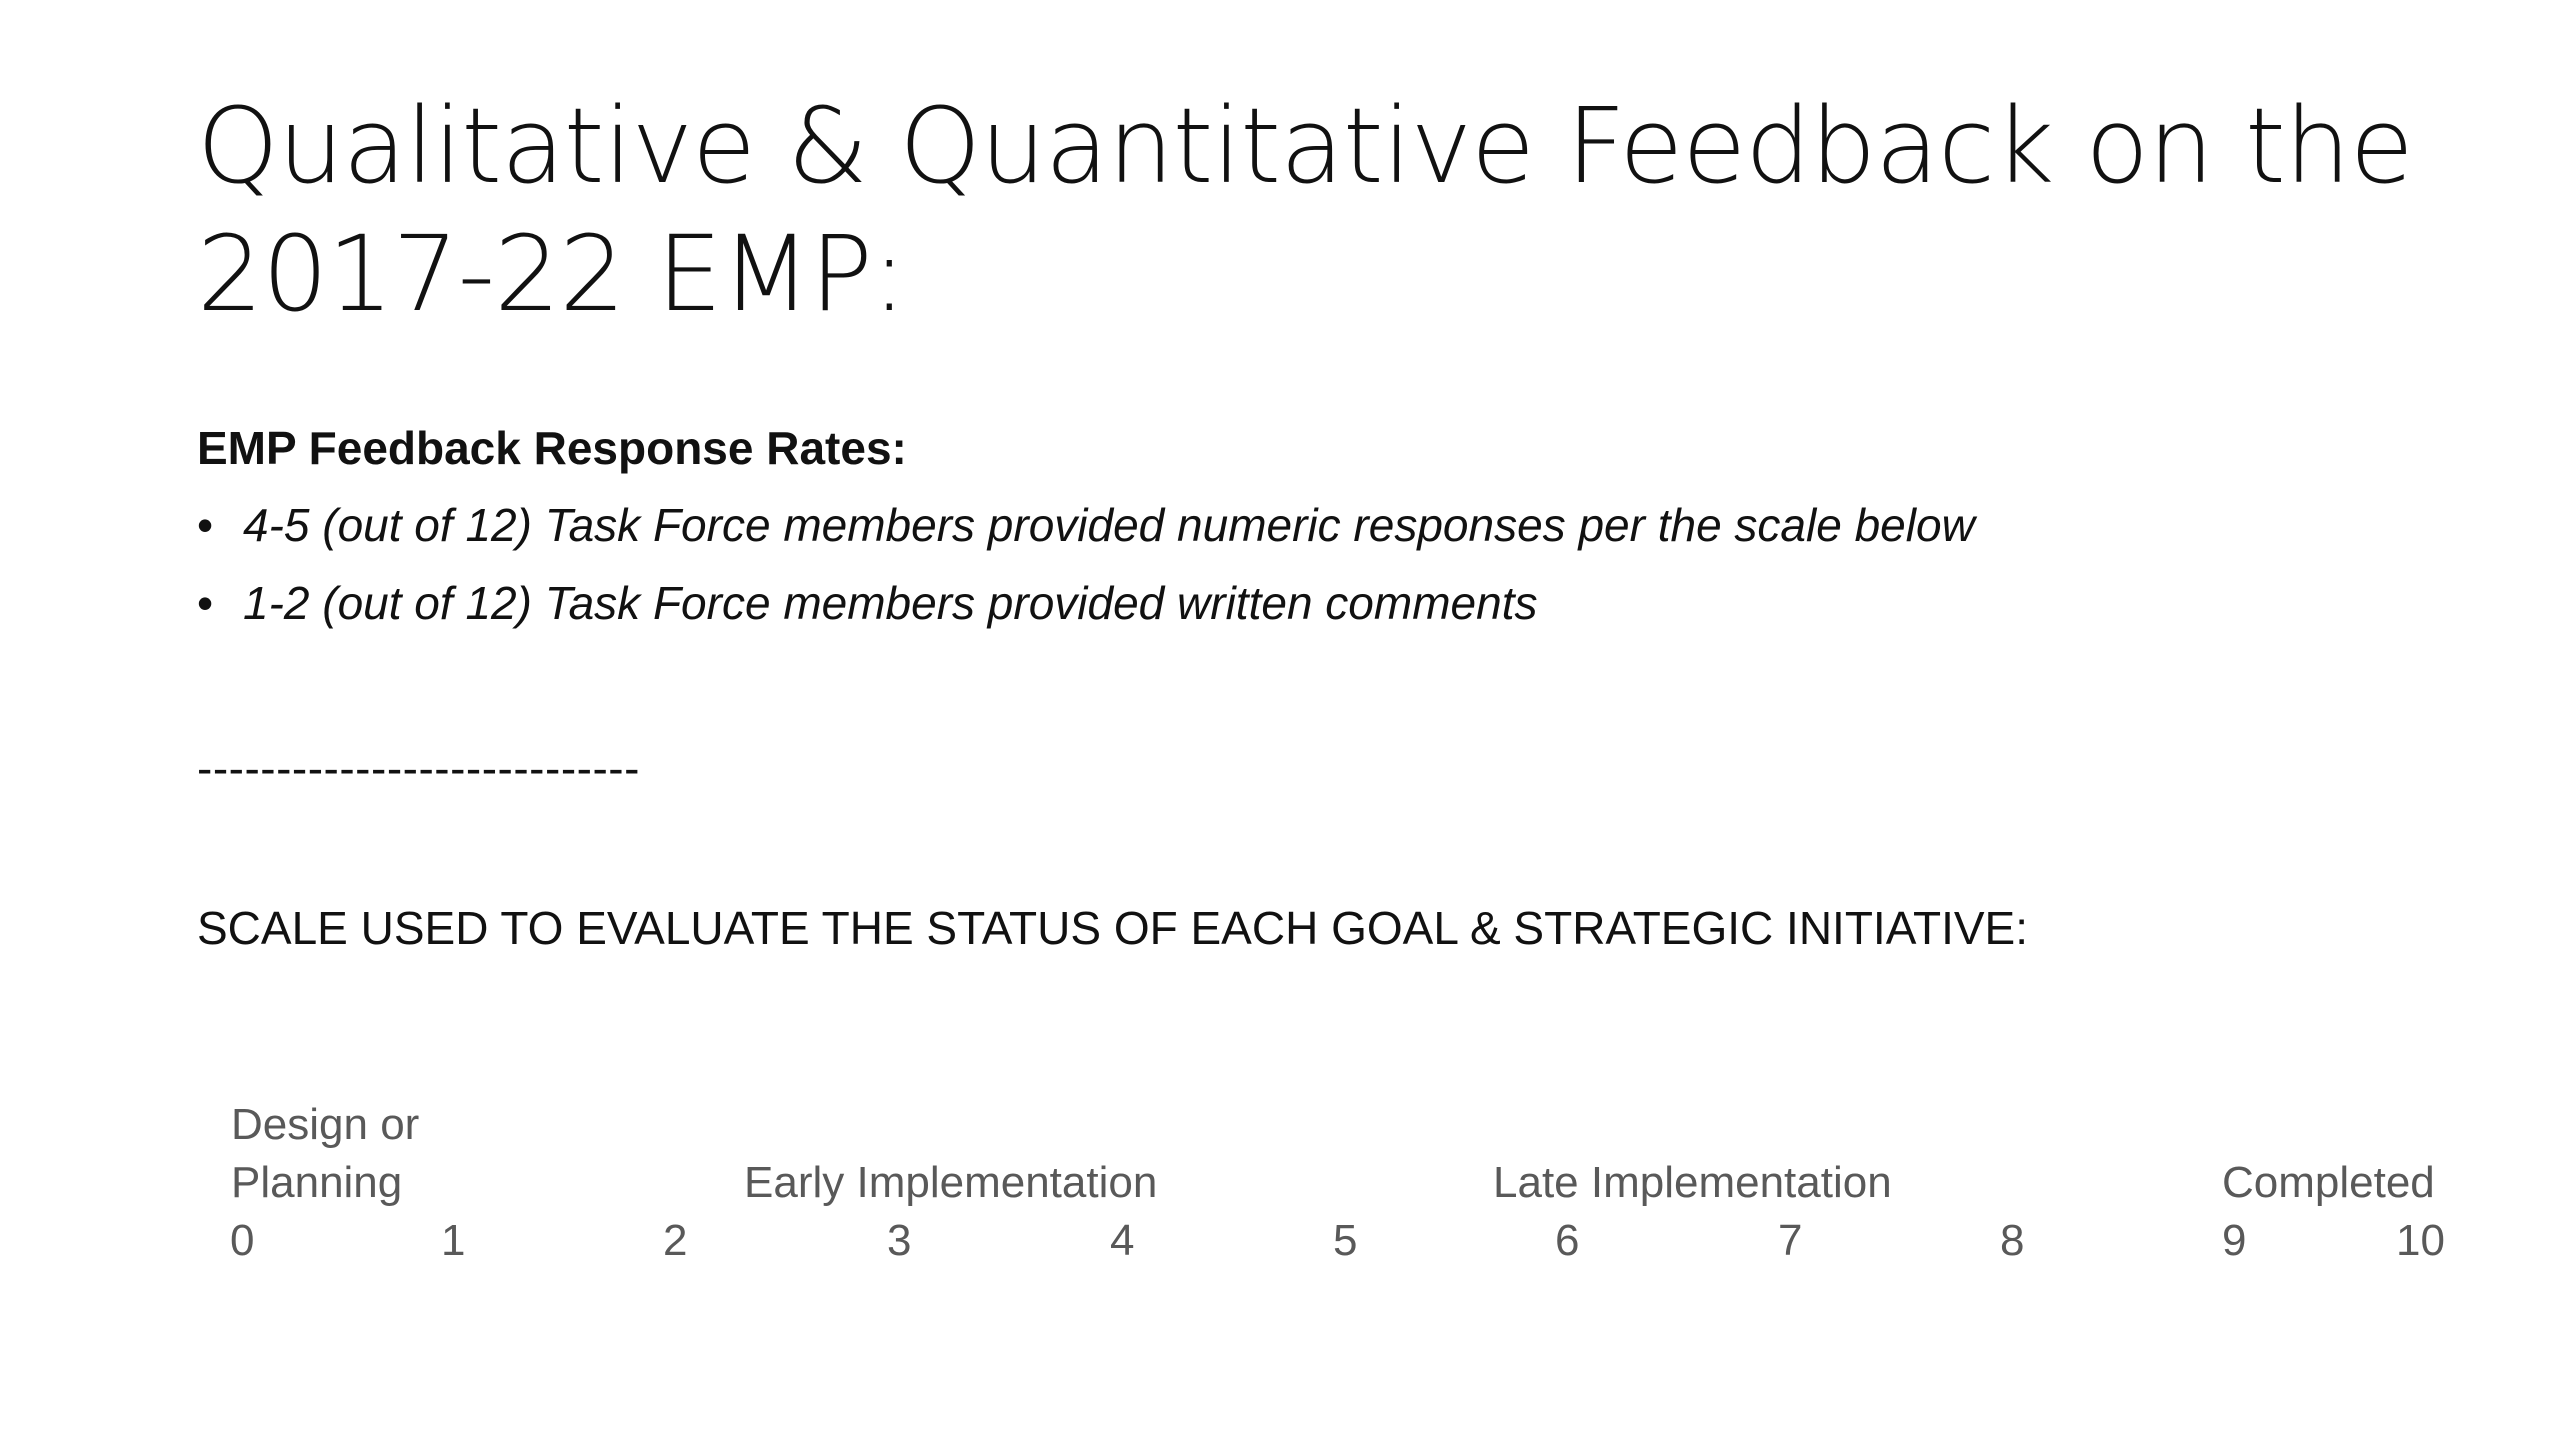 The width and height of the screenshot is (2560, 1440). Describe the element at coordinates (675, 1240) in the screenshot. I see `scale-number-2: 2` at that location.